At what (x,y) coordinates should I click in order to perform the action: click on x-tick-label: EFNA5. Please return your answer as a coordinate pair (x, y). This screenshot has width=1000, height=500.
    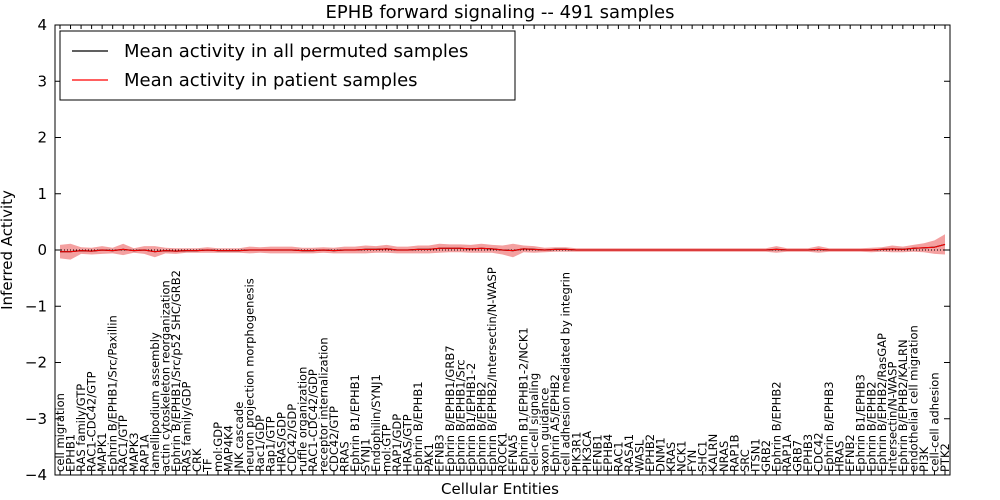
    Looking at the image, I should click on (513, 453).